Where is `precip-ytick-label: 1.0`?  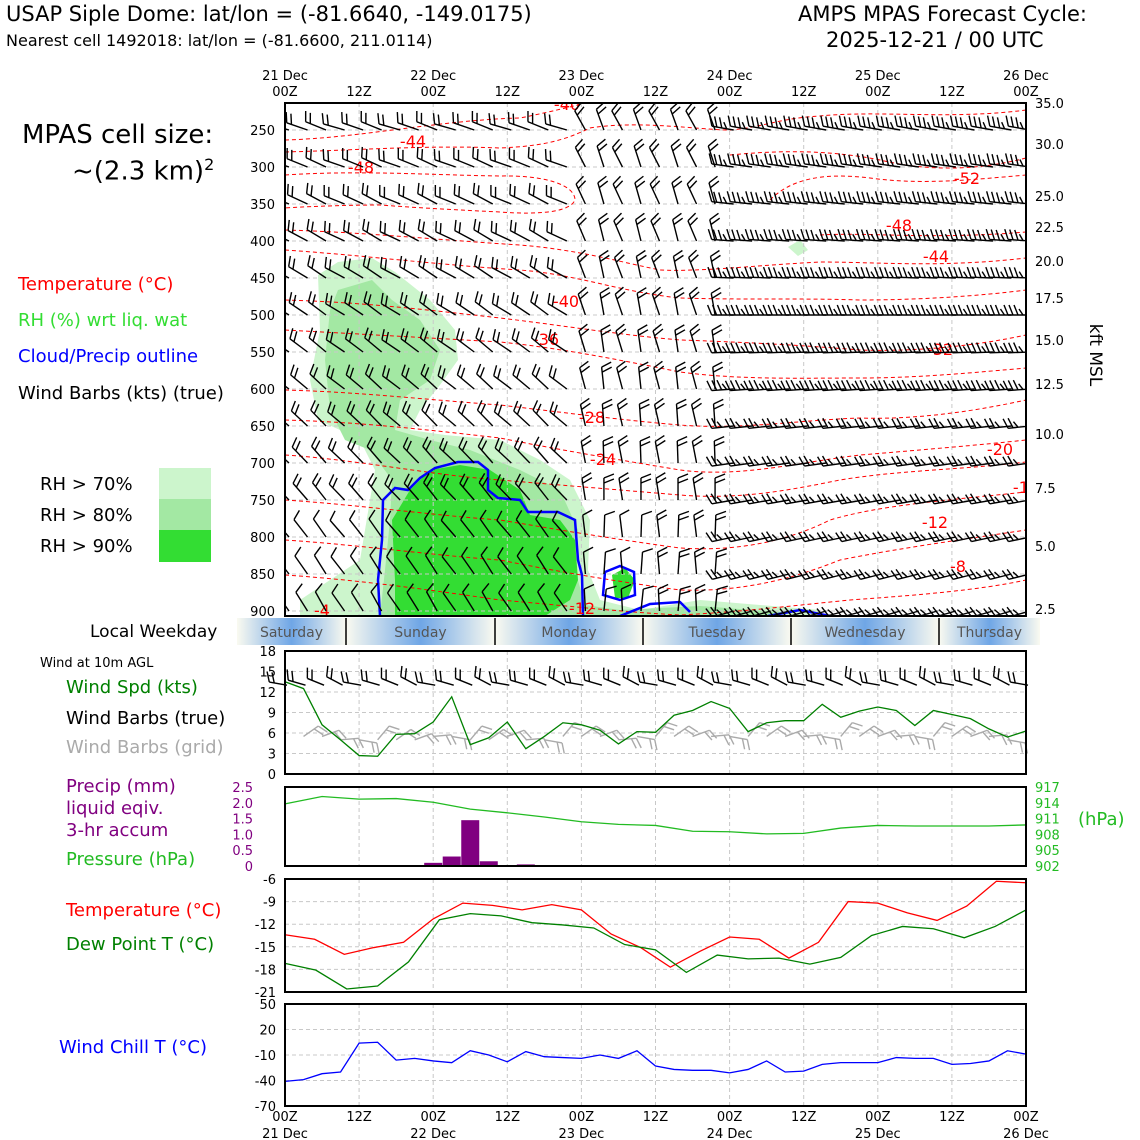 precip-ytick-label: 1.0 is located at coordinates (242, 835).